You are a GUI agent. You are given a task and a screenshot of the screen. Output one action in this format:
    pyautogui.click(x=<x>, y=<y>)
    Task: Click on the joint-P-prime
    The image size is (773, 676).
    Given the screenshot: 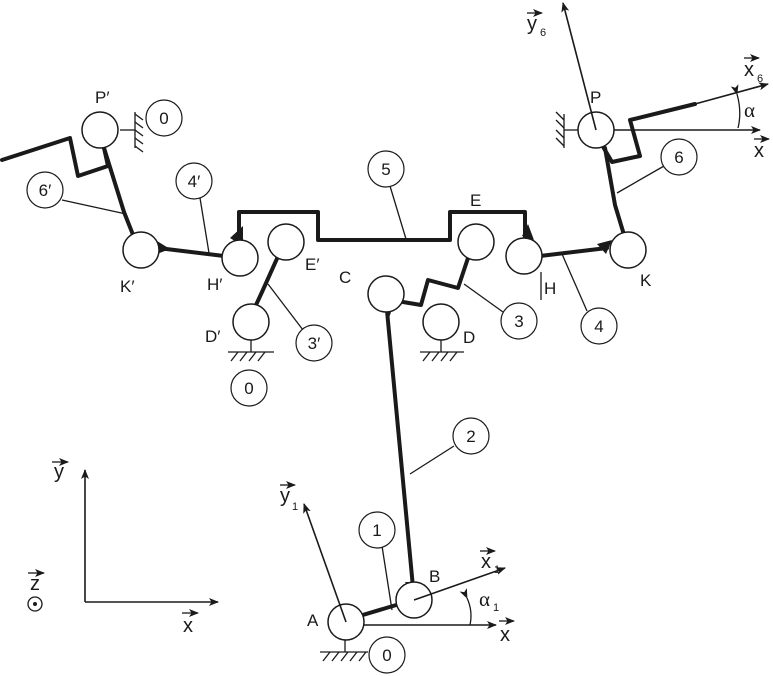 What is the action you would take?
    pyautogui.click(x=100, y=130)
    